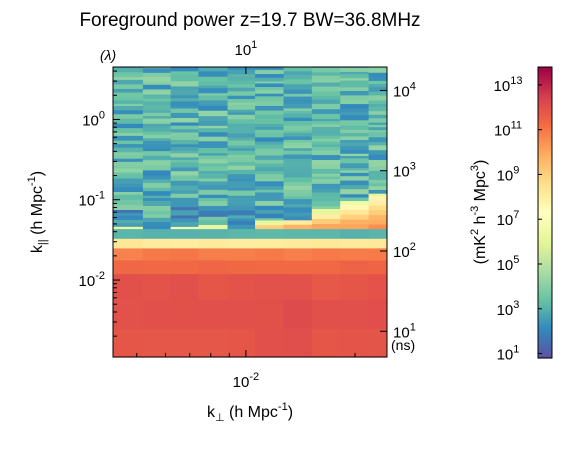 The height and width of the screenshot is (450, 563). I want to click on x-tick-label: 10-2, so click(246, 381).